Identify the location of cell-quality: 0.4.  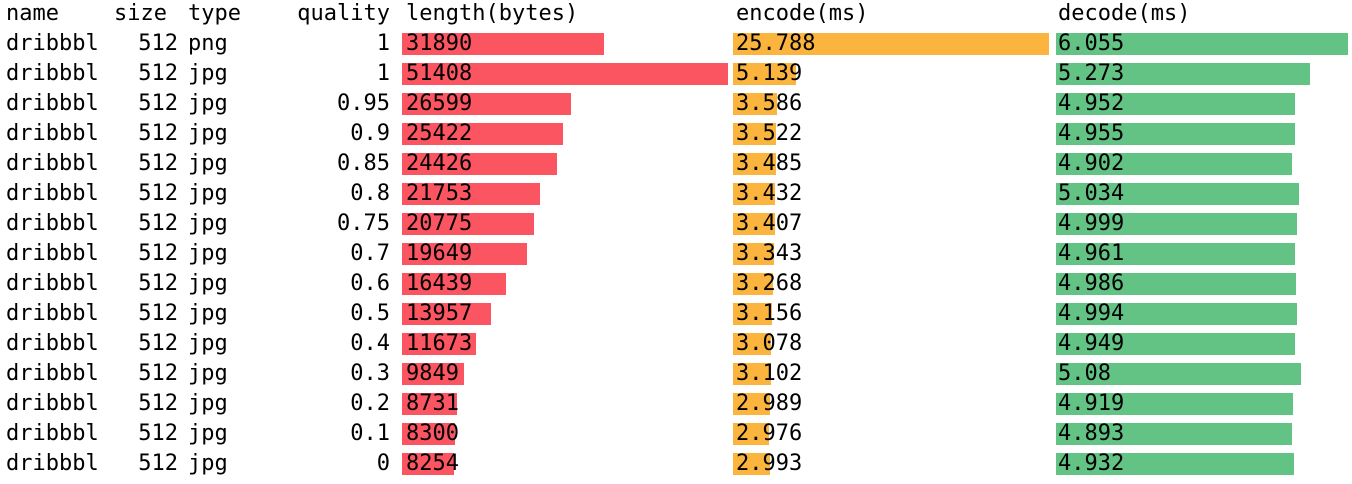
(370, 343).